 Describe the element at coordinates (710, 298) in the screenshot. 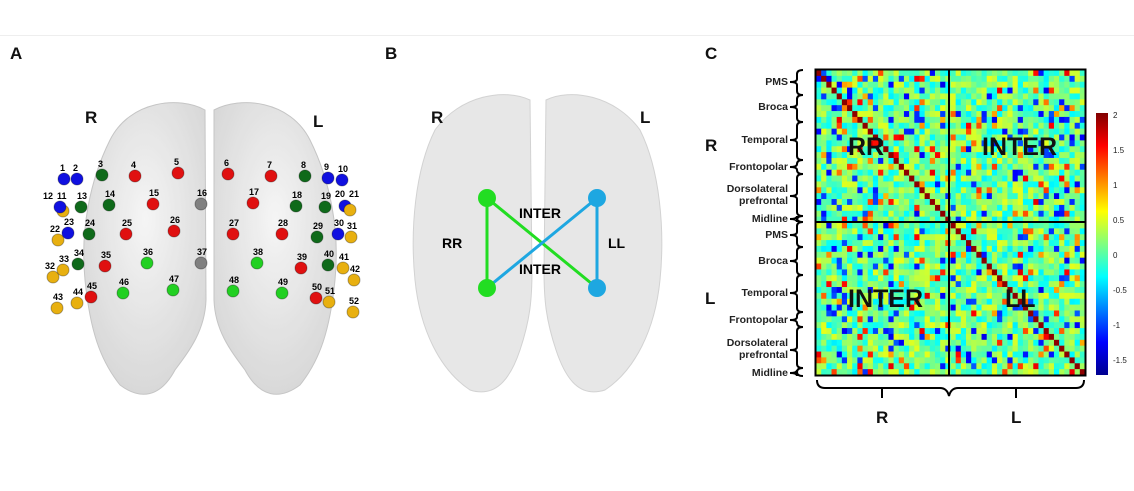

I see `panel-c-side-l: L` at that location.